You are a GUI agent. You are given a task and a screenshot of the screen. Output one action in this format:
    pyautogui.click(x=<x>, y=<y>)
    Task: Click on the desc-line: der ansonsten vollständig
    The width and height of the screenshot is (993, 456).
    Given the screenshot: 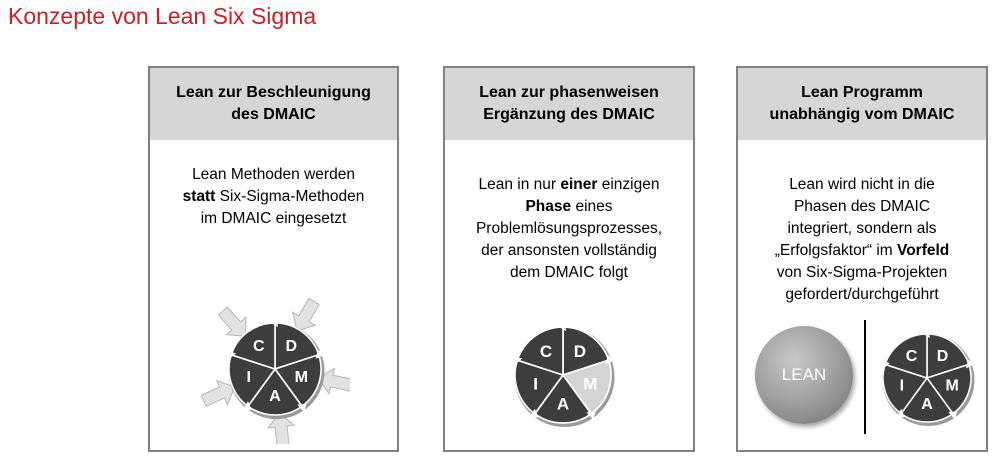 What is the action you would take?
    pyautogui.click(x=569, y=251)
    